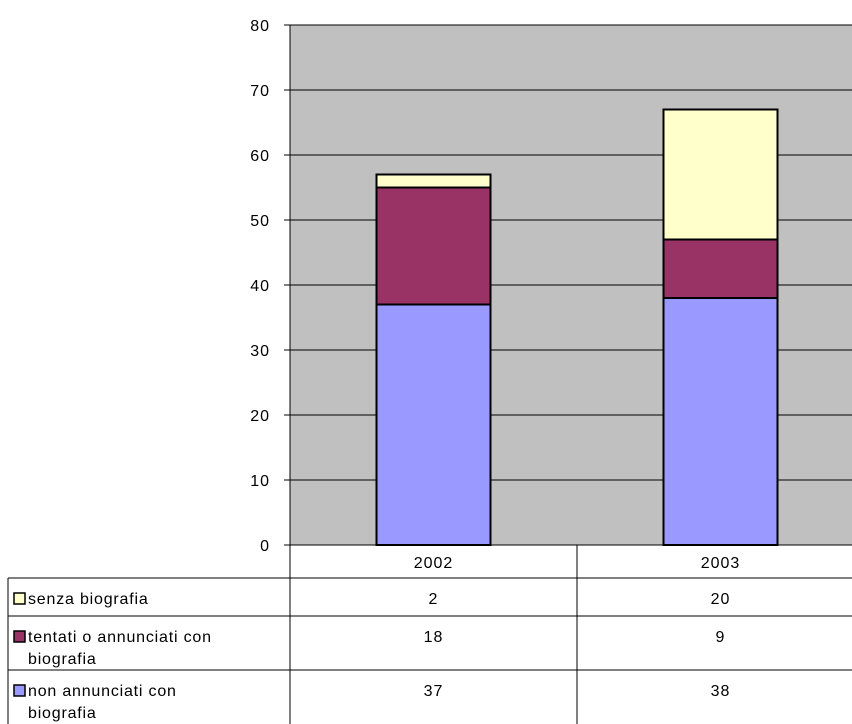 Image resolution: width=852 pixels, height=724 pixels. Describe the element at coordinates (721, 637) in the screenshot. I see `table-value: 9` at that location.